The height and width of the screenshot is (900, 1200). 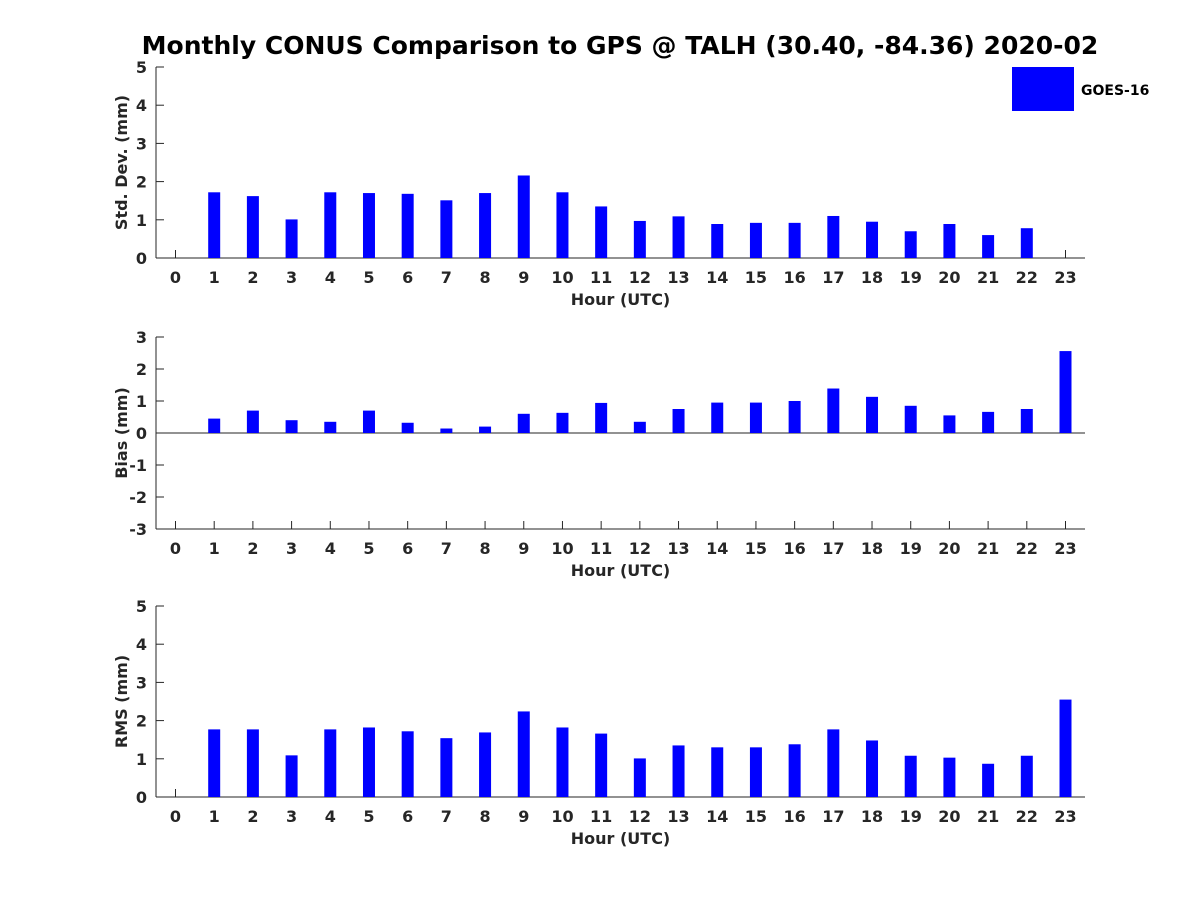 I want to click on y-tick-label: 4, so click(x=141, y=105).